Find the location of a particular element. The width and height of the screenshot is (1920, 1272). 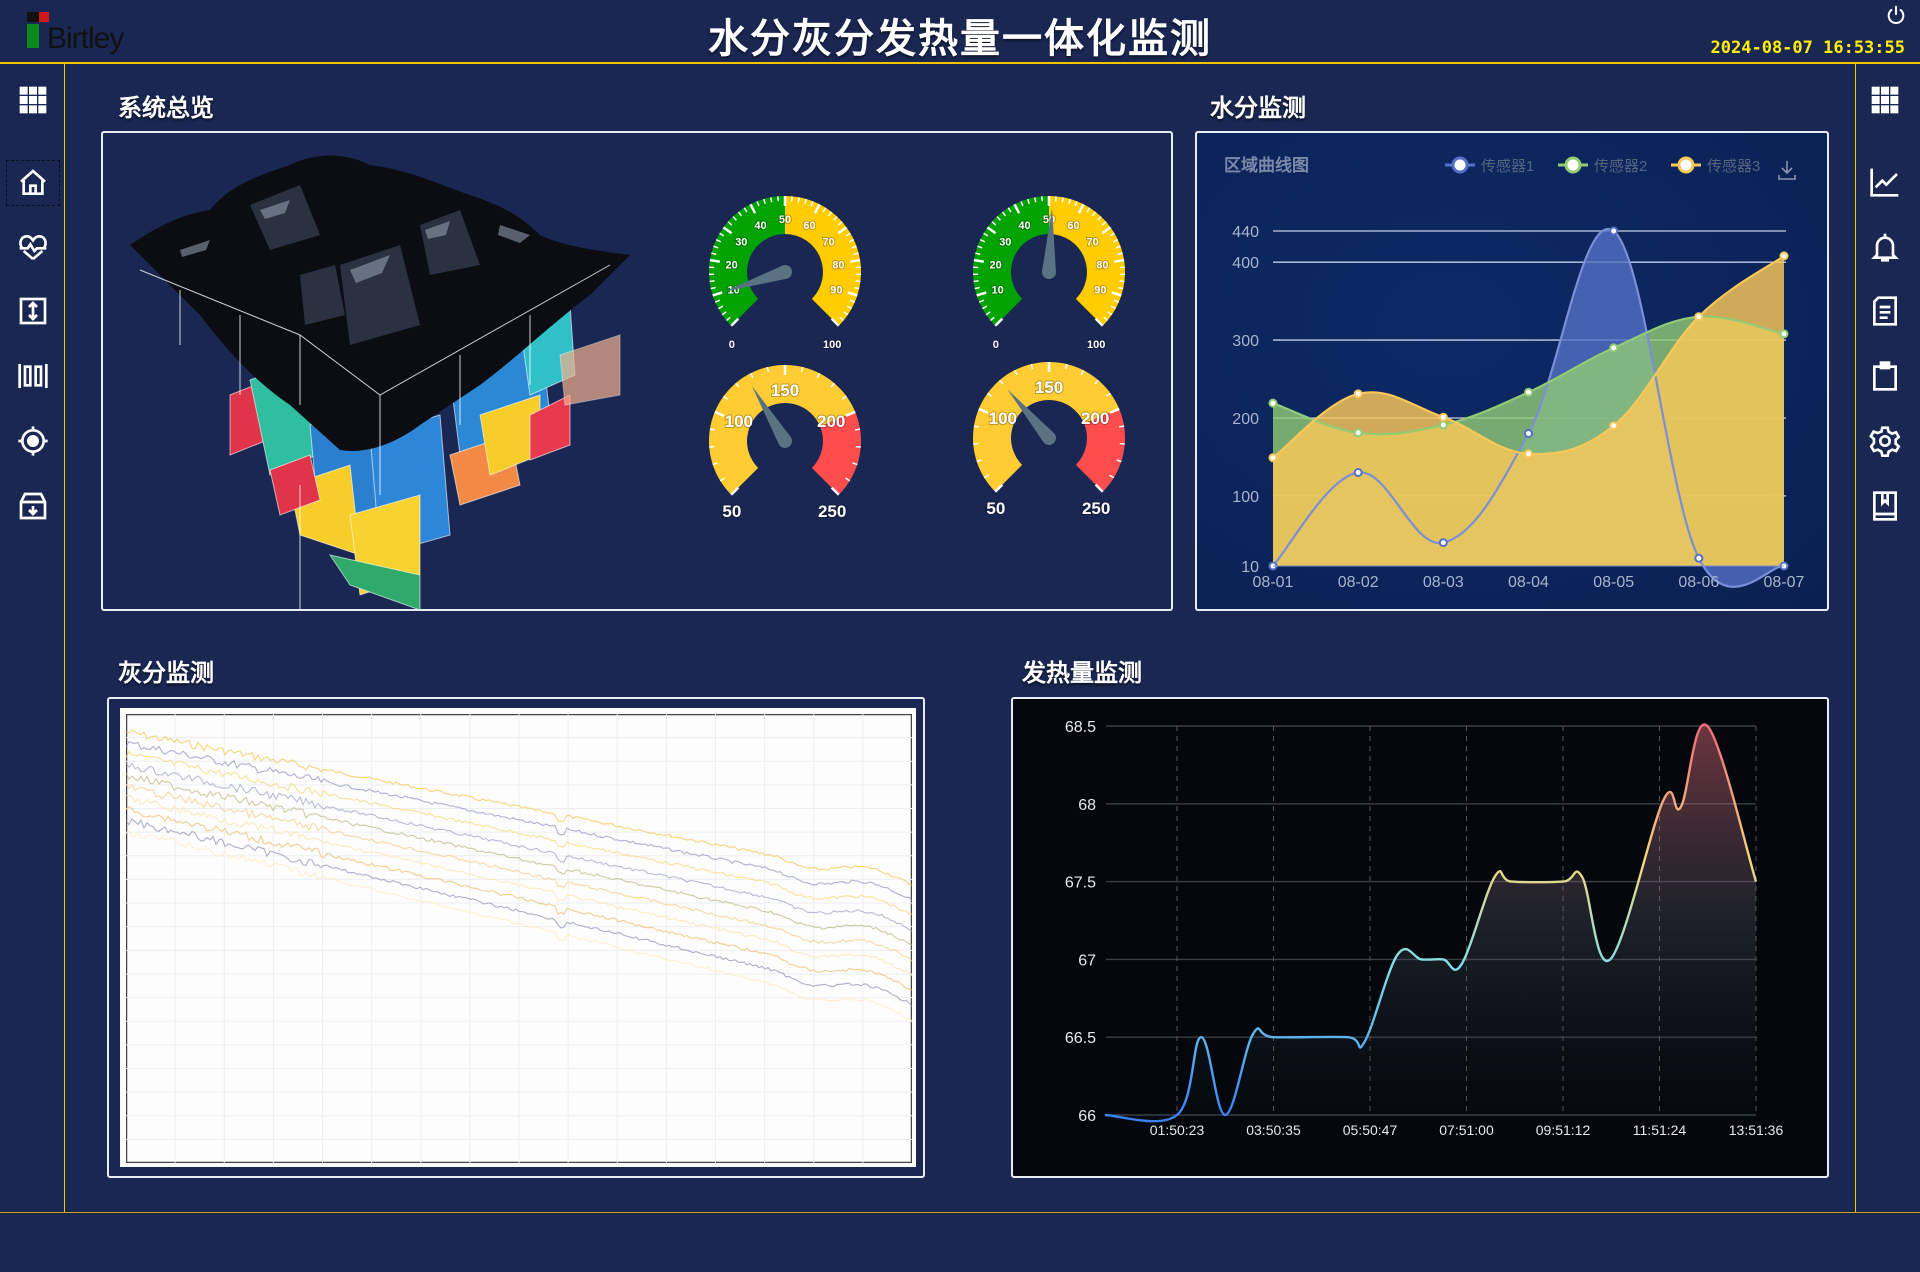

heart-pulse-icon is located at coordinates (33, 247).